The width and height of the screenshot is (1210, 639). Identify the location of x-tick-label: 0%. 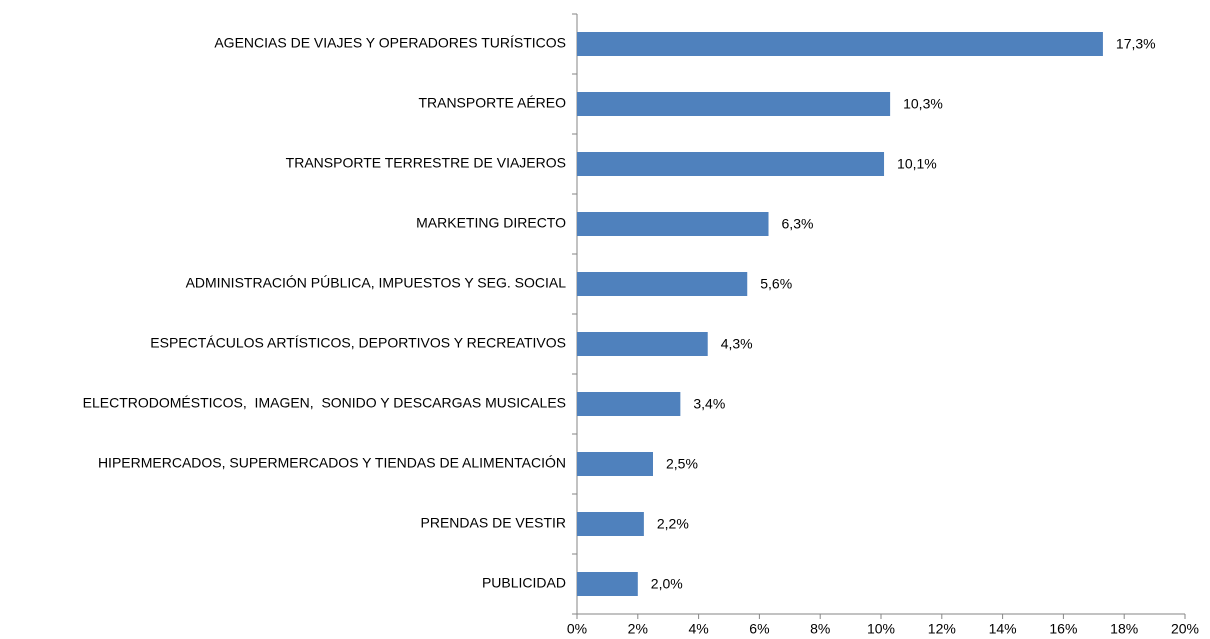
(577, 629).